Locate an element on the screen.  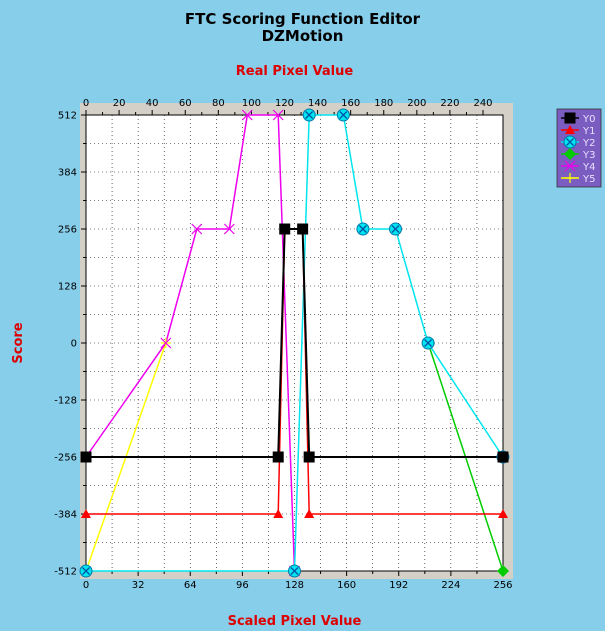
x2-tick-label: 140 is located at coordinates (317, 103).